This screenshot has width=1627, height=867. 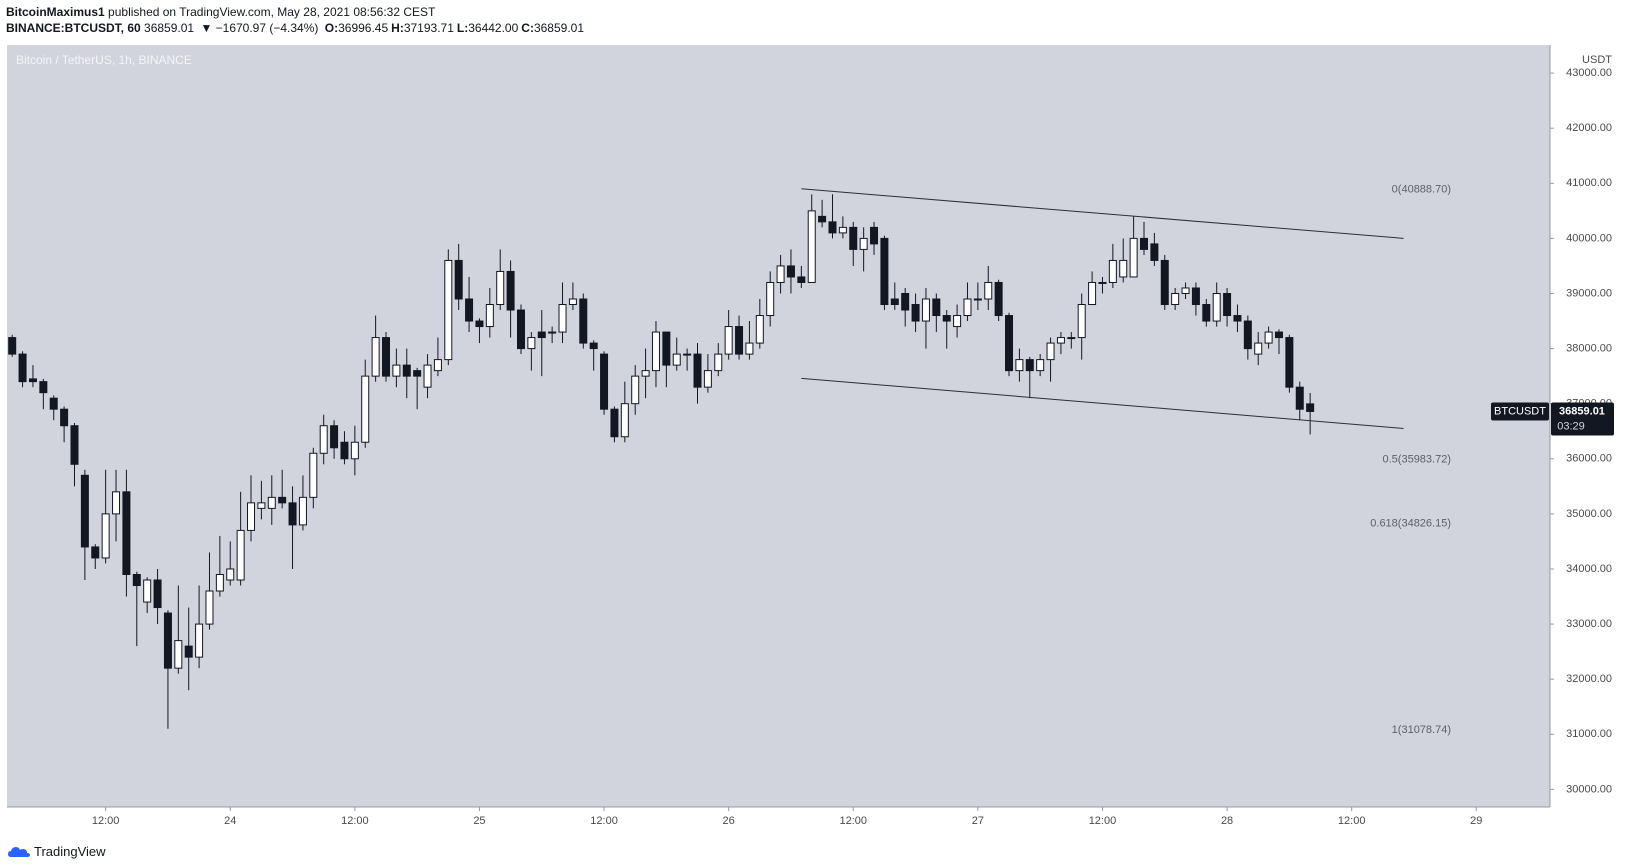 I want to click on trend-line, so click(x=1102, y=403).